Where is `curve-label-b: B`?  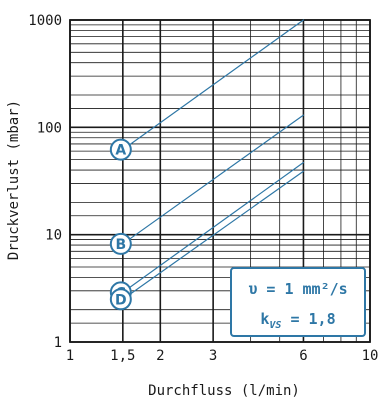 curve-label-b: B is located at coordinates (120, 243).